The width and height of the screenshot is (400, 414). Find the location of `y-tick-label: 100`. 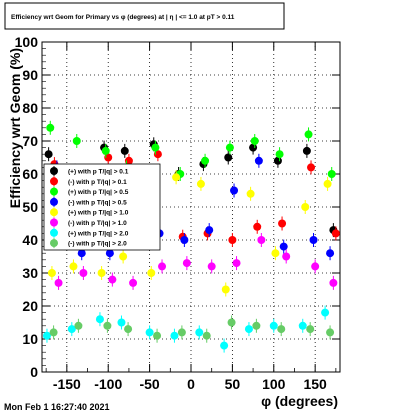

y-tick-label: 100 is located at coordinates (27, 42).